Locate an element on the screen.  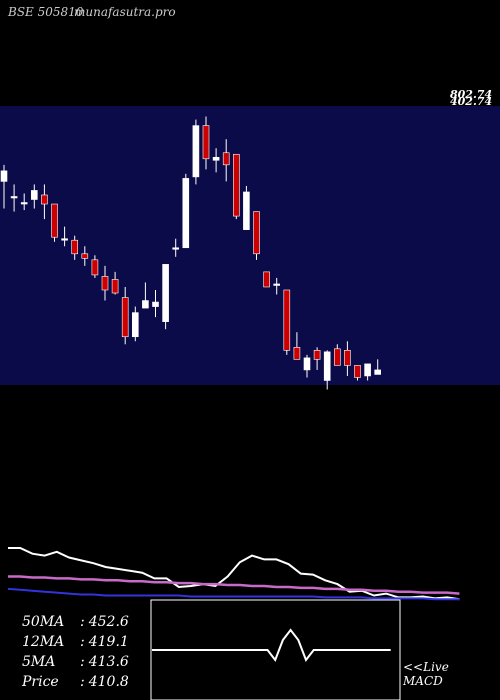
macd-label: <<Live MACD is located at coordinates (426, 674).